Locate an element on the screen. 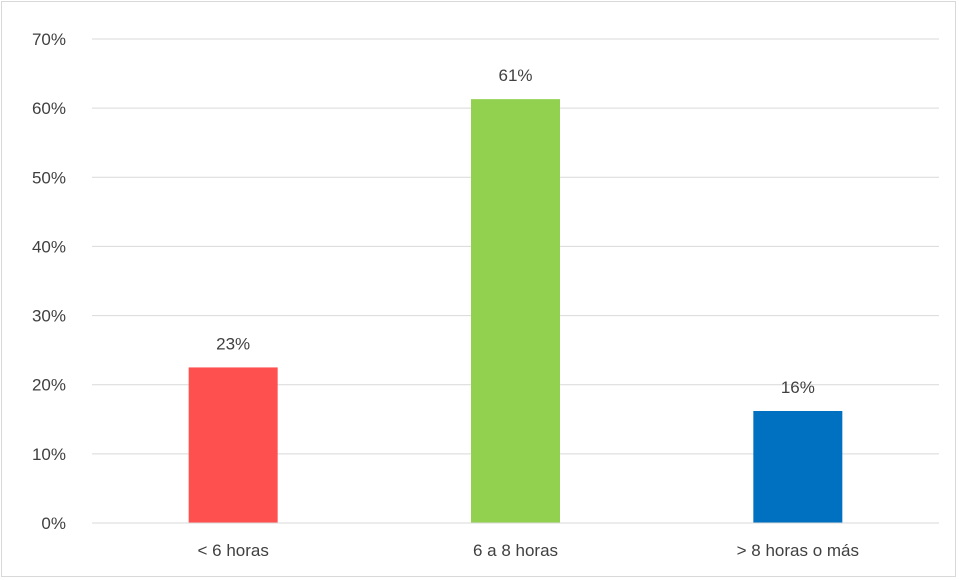 This screenshot has height=580, width=959. y-tick-label: 50% is located at coordinates (49, 177).